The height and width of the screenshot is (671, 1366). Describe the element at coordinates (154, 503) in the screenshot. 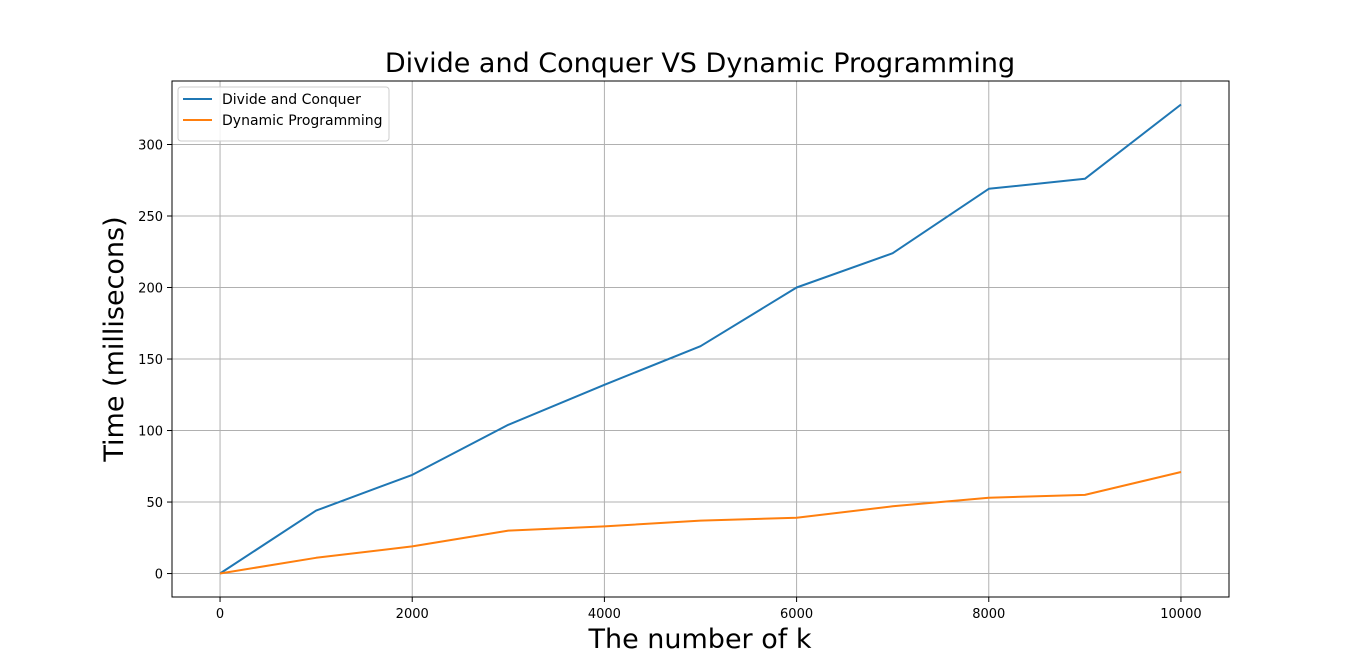

I see `y-tick-label: 50` at that location.